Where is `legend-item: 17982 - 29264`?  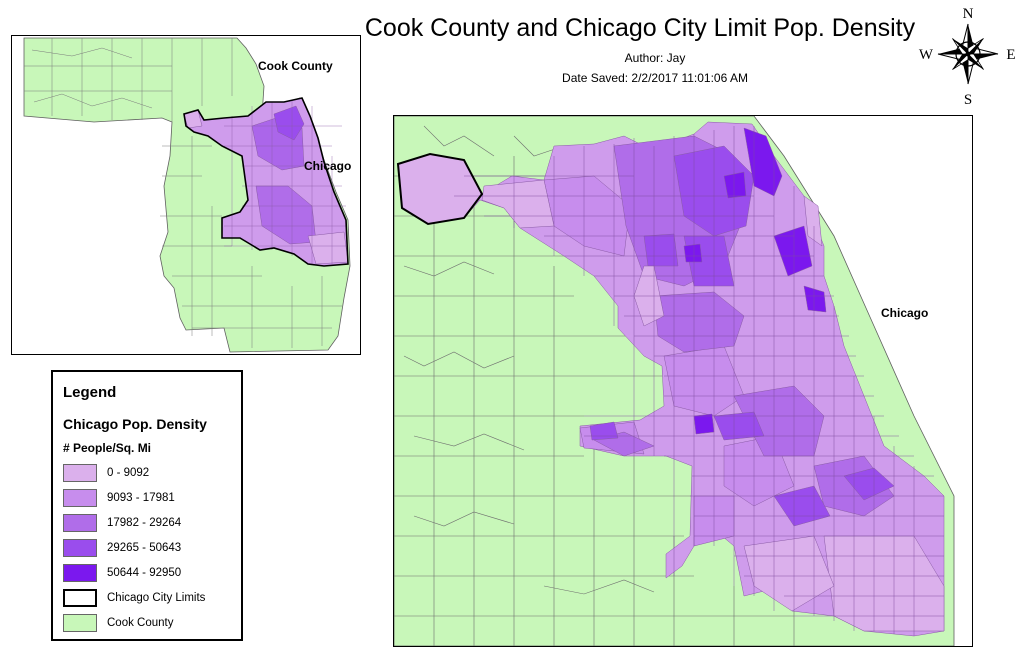
legend-item: 17982 - 29264 is located at coordinates (151, 524).